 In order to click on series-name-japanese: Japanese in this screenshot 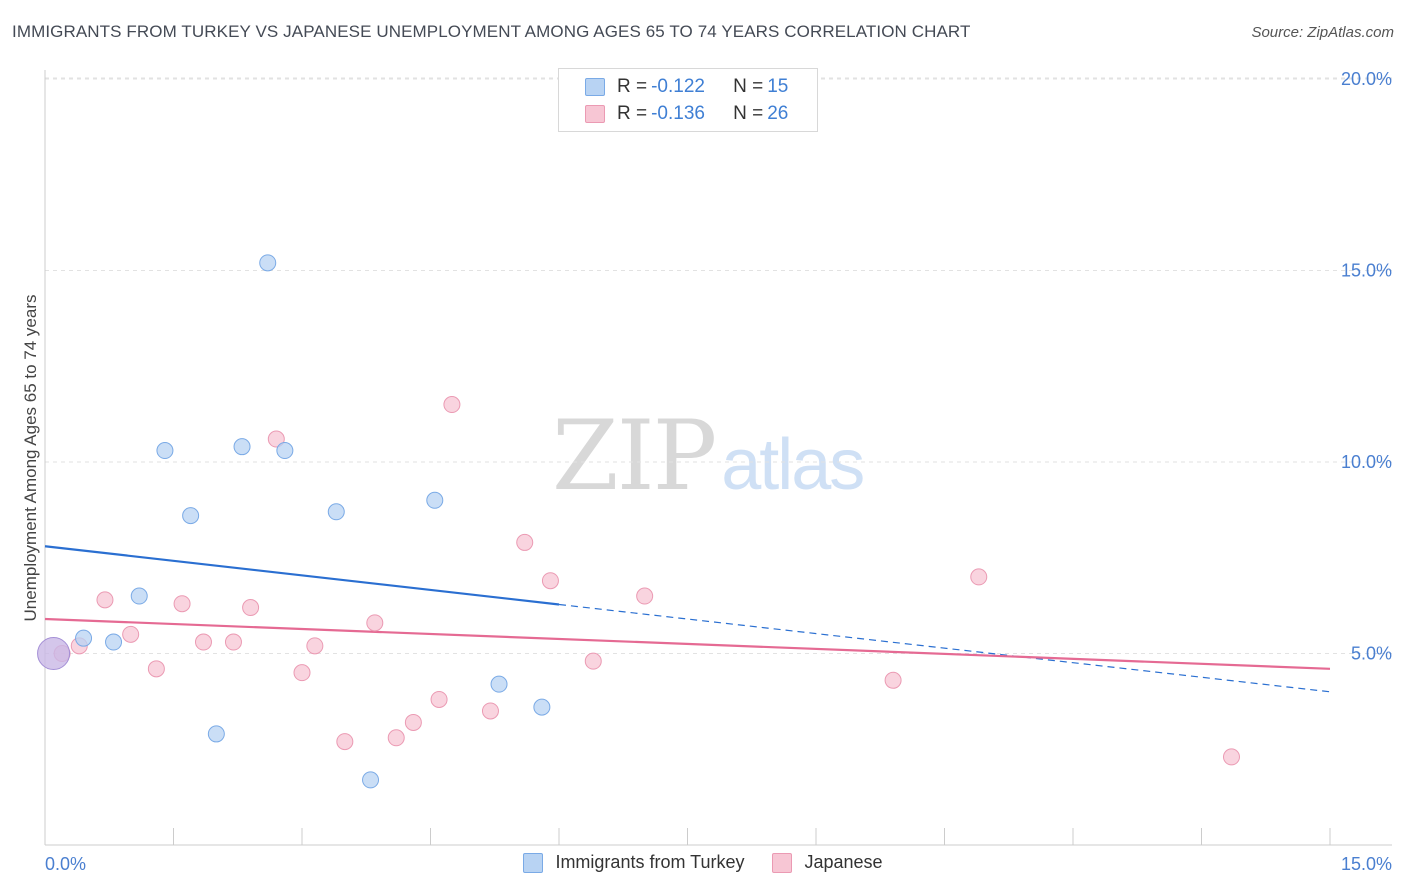, I will do `click(843, 862)`.